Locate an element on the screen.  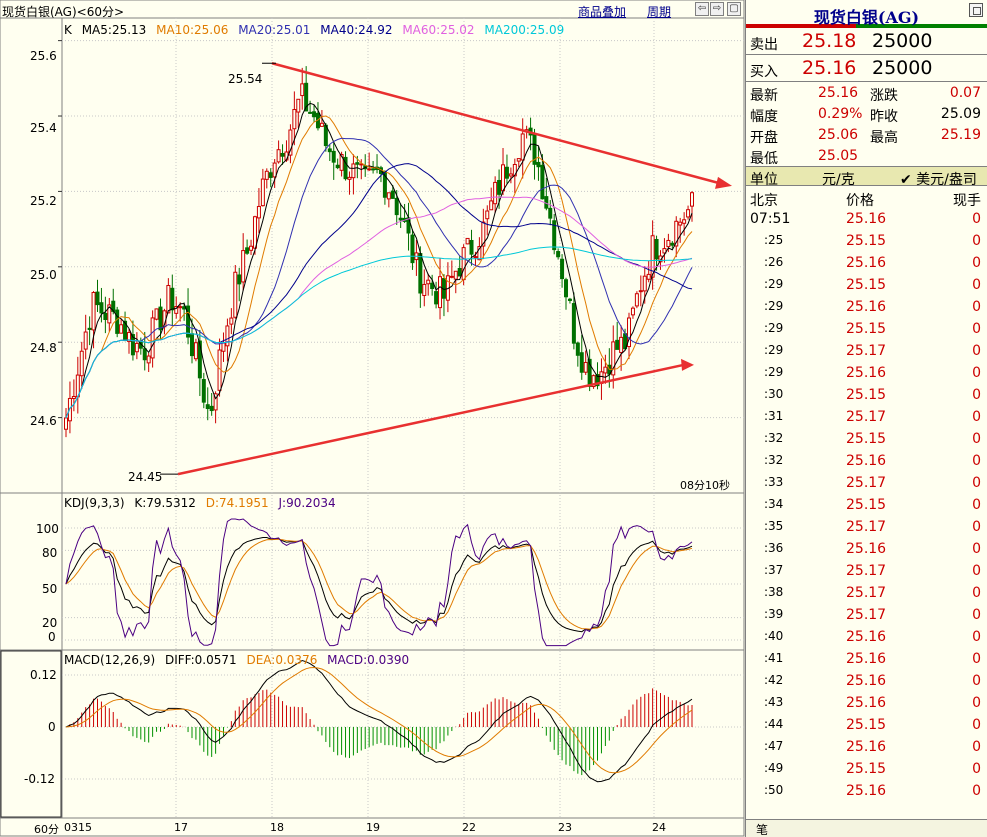
tick-row: :34 25.15 0 is located at coordinates (866, 505).